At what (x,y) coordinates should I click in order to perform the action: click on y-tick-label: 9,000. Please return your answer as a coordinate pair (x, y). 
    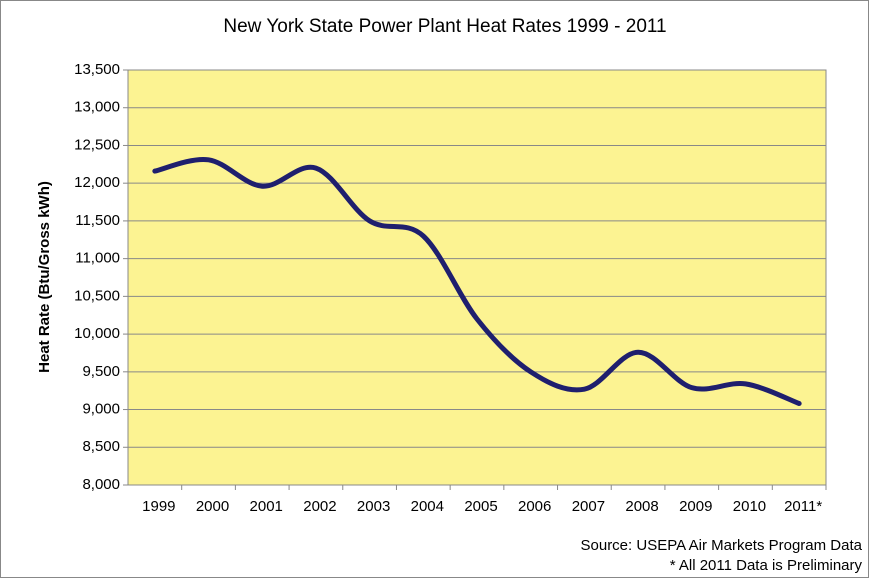
    Looking at the image, I should click on (101, 409).